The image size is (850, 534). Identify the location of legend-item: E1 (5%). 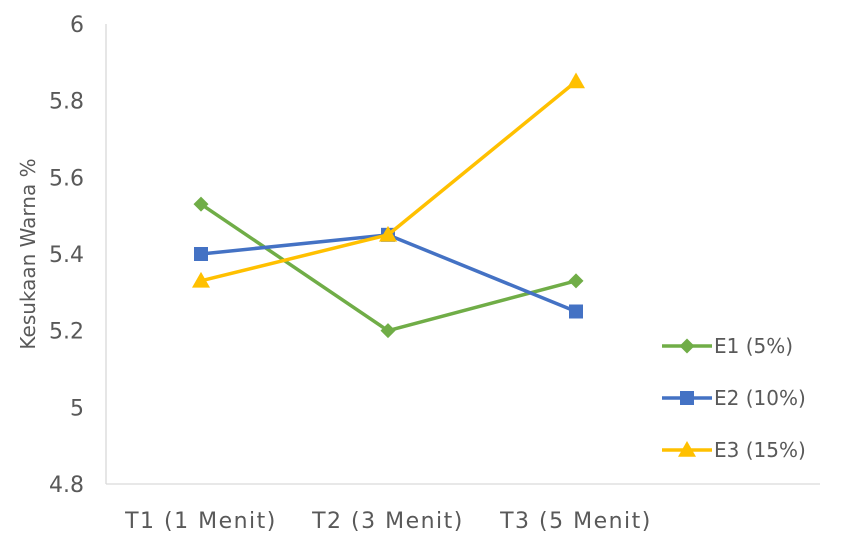
(727, 346).